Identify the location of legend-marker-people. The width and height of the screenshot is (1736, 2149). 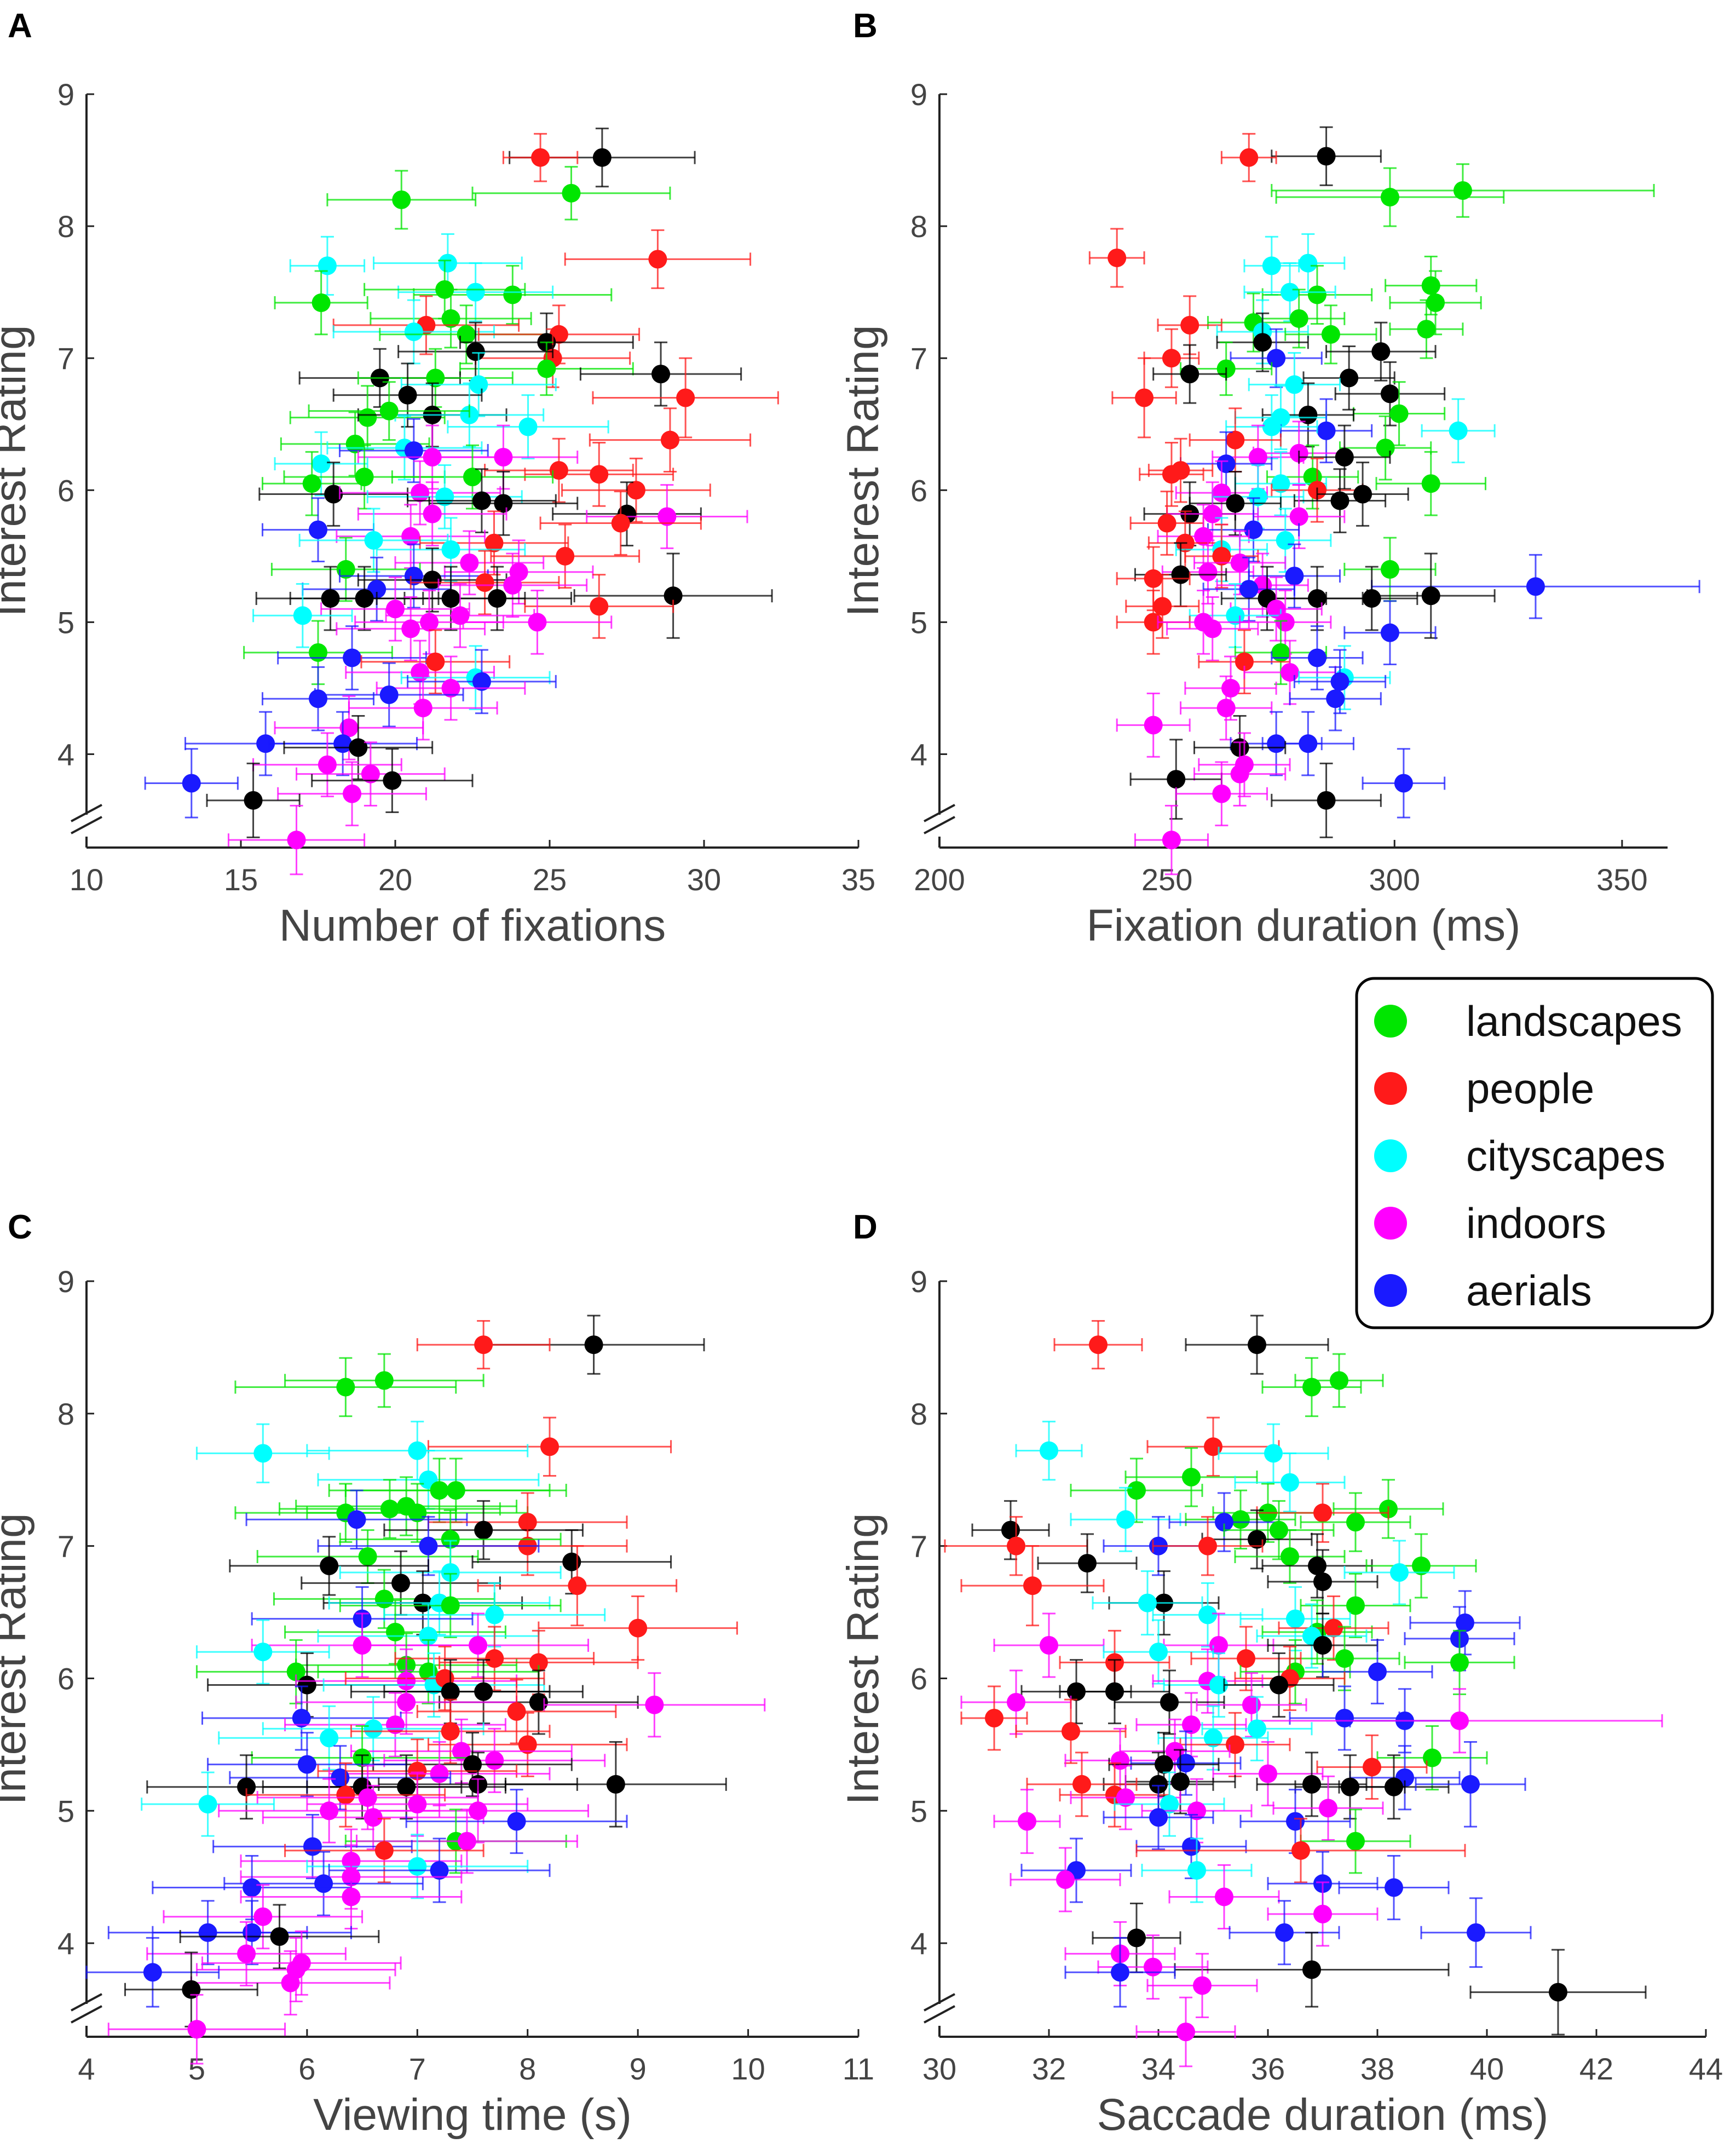
(1390, 1088).